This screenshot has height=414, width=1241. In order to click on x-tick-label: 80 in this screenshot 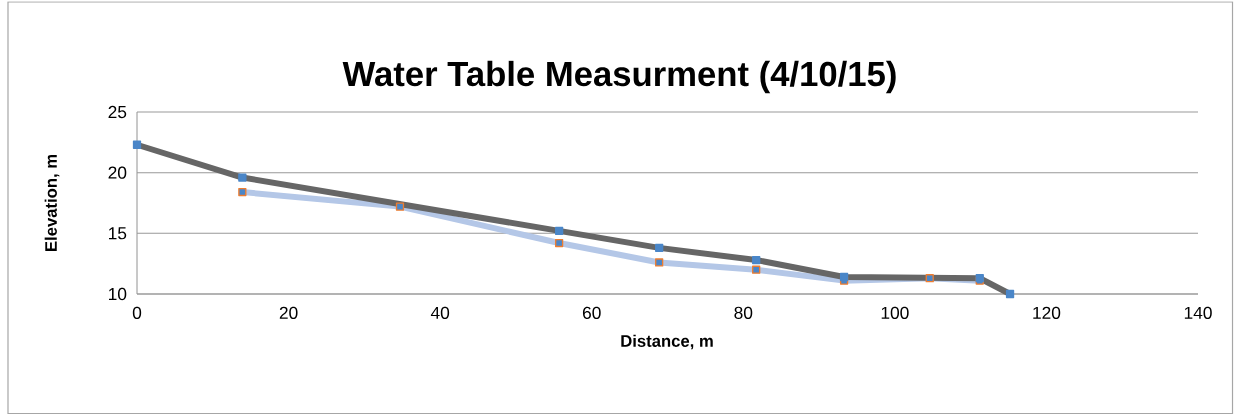, I will do `click(743, 312)`.